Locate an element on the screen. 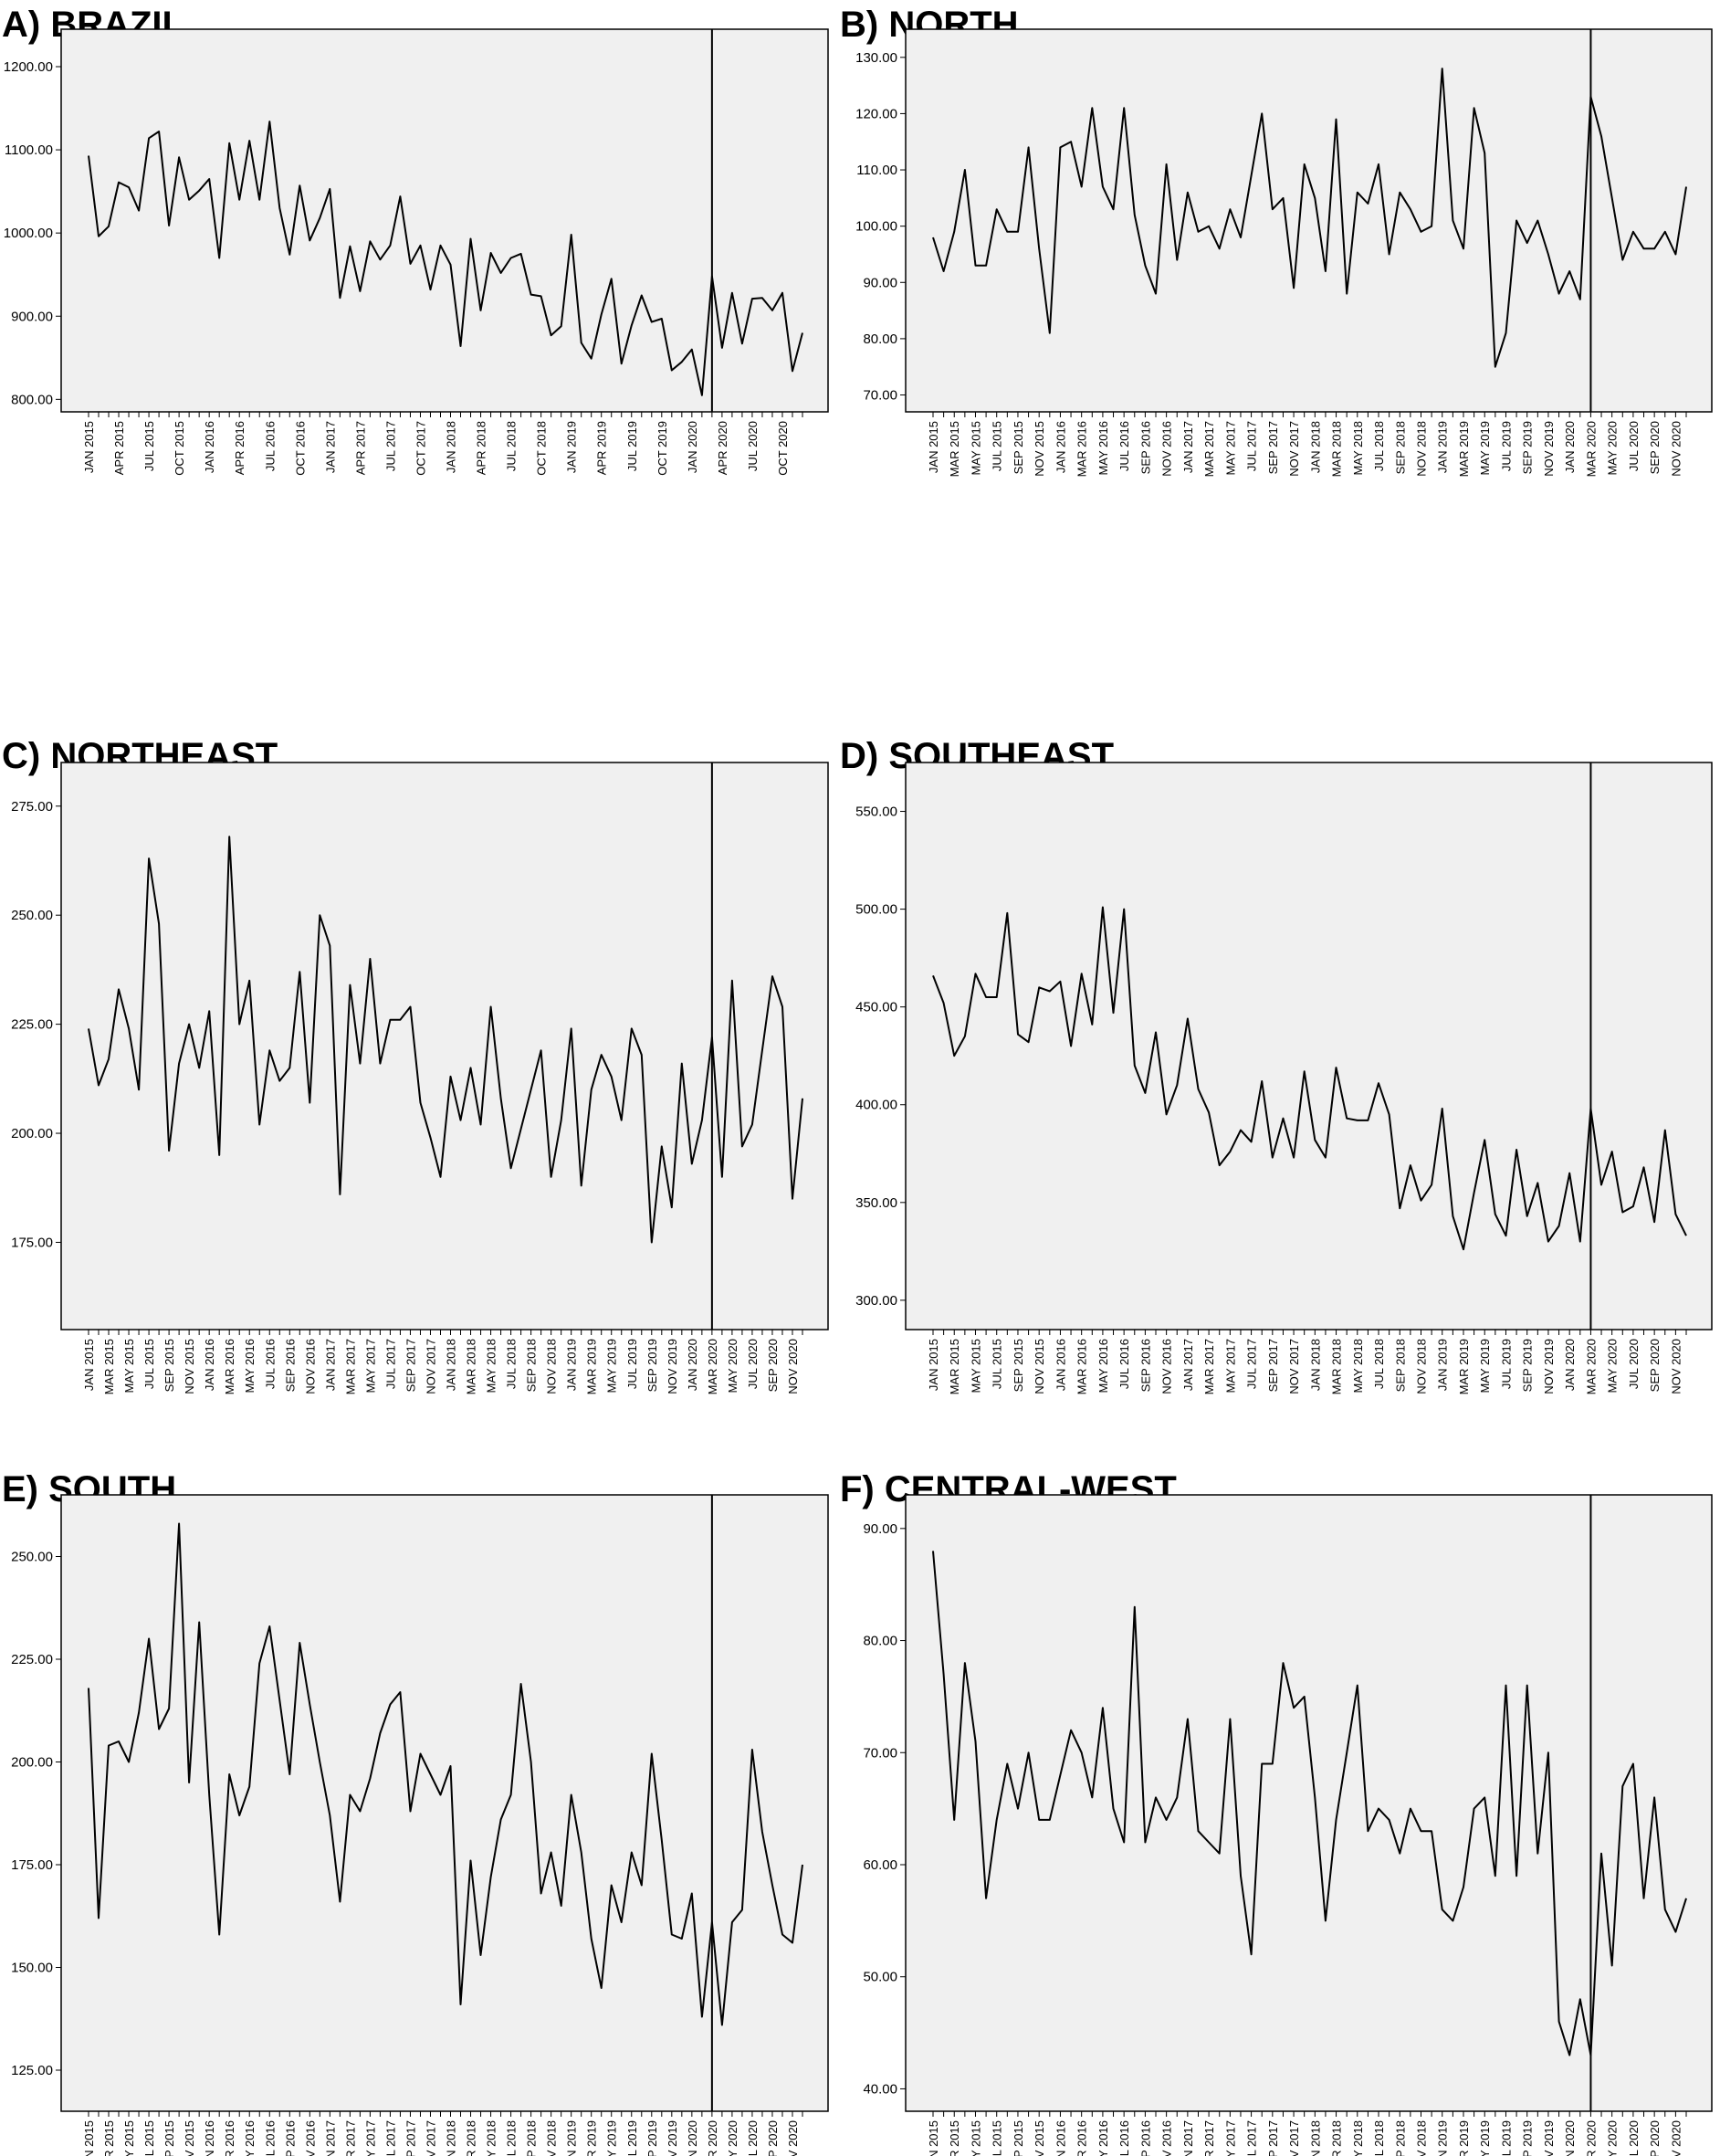 The width and height of the screenshot is (1720, 2156). x-tick-label: NOV 2019 is located at coordinates (1549, 1366).